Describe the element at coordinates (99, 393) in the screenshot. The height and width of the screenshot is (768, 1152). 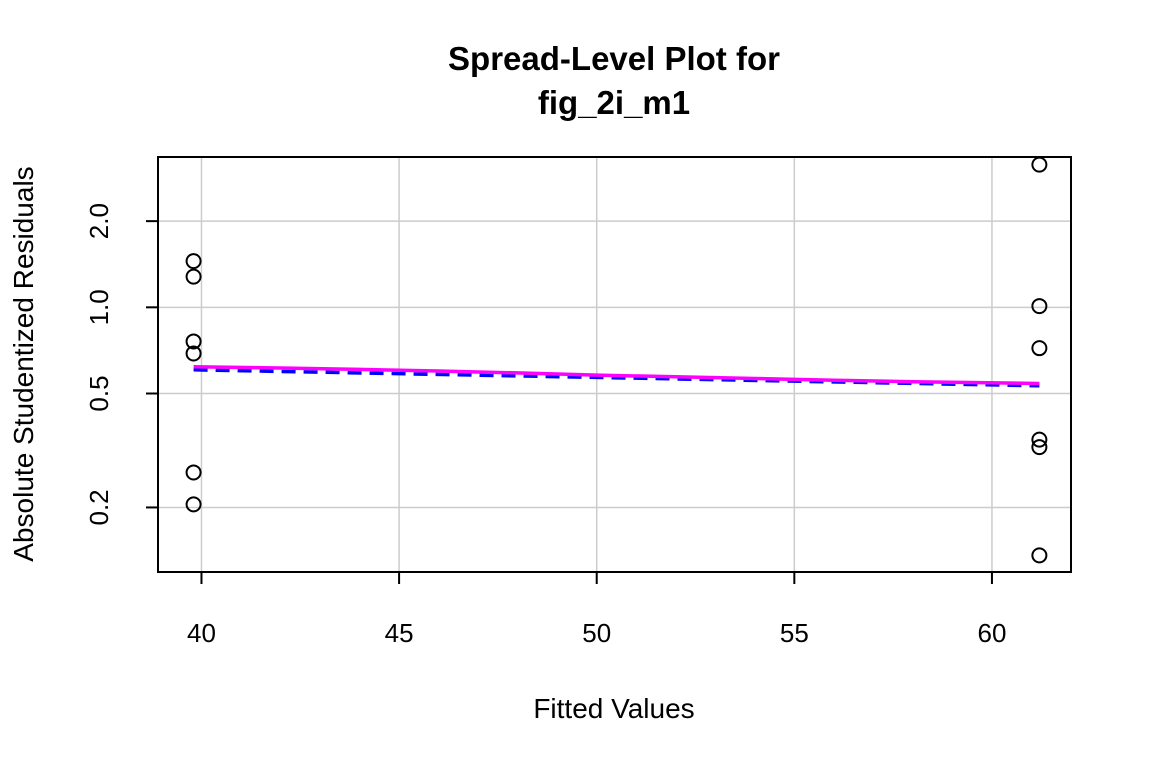
I see `y-tick-label: 0.5` at that location.